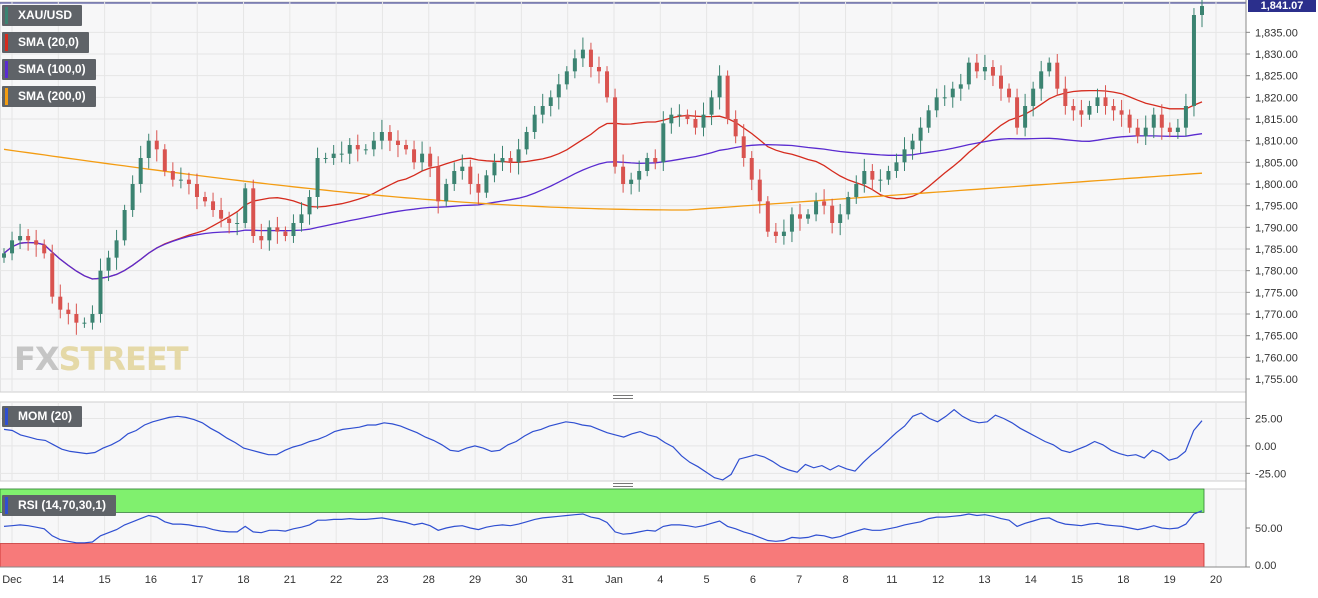 Image resolution: width=1318 pixels, height=598 pixels. Describe the element at coordinates (603, 179) in the screenshot. I see `sma200-line` at that location.